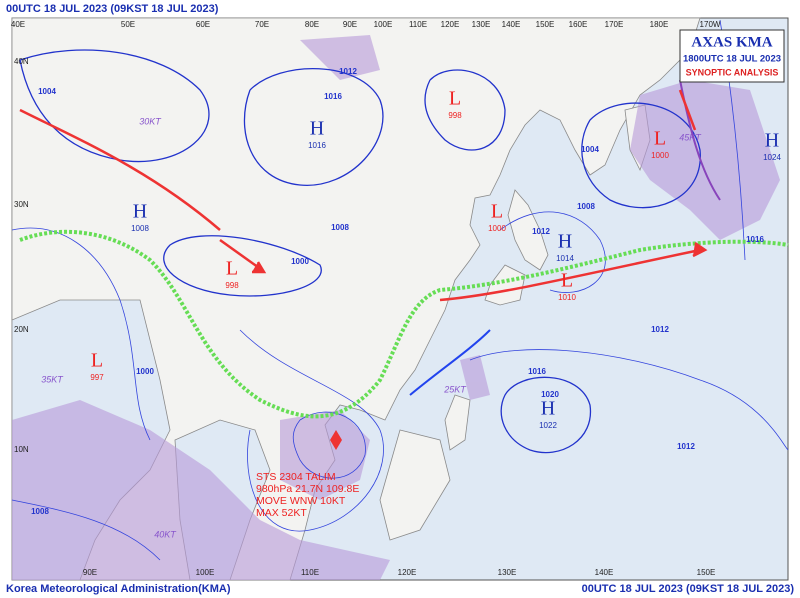  I want to click on rain-area-taiwan, so click(475, 377).